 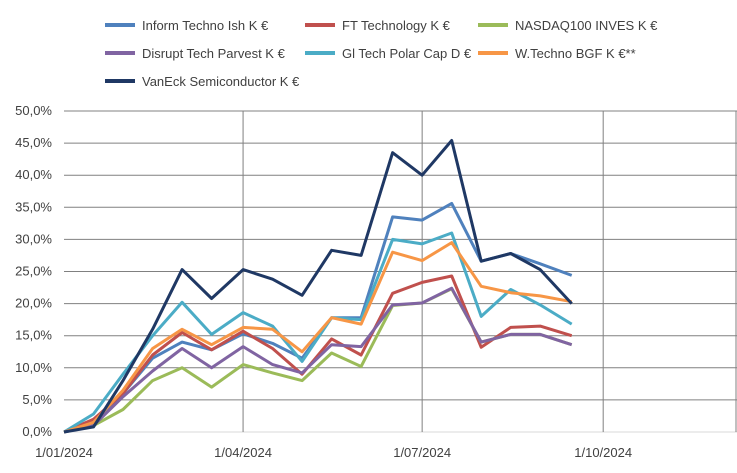 What do you see at coordinates (33, 367) in the screenshot?
I see `y-tick-label: 10,0%` at bounding box center [33, 367].